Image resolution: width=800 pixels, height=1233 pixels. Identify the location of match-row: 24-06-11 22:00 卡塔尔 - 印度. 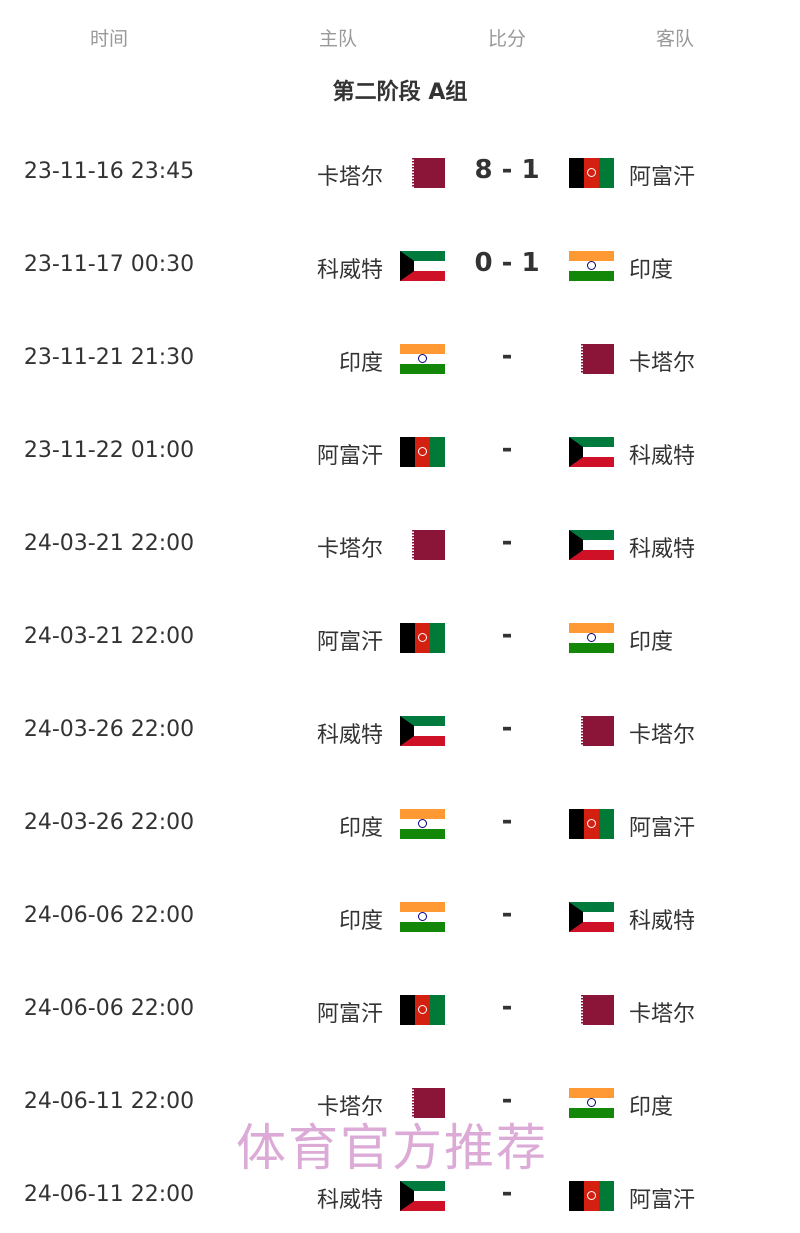
(400, 1103).